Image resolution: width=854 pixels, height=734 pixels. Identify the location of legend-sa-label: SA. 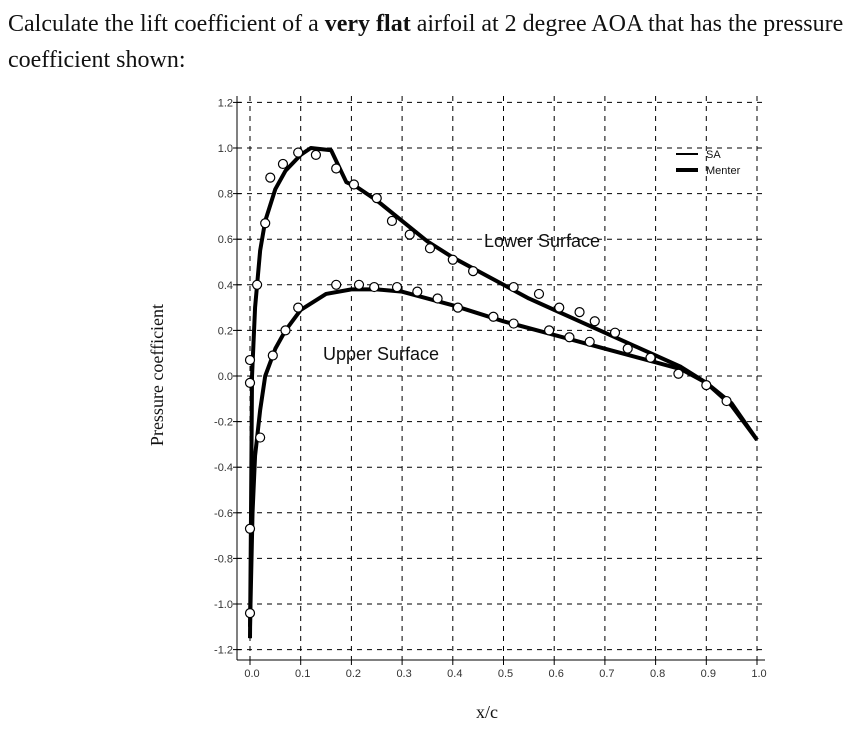
(713, 155).